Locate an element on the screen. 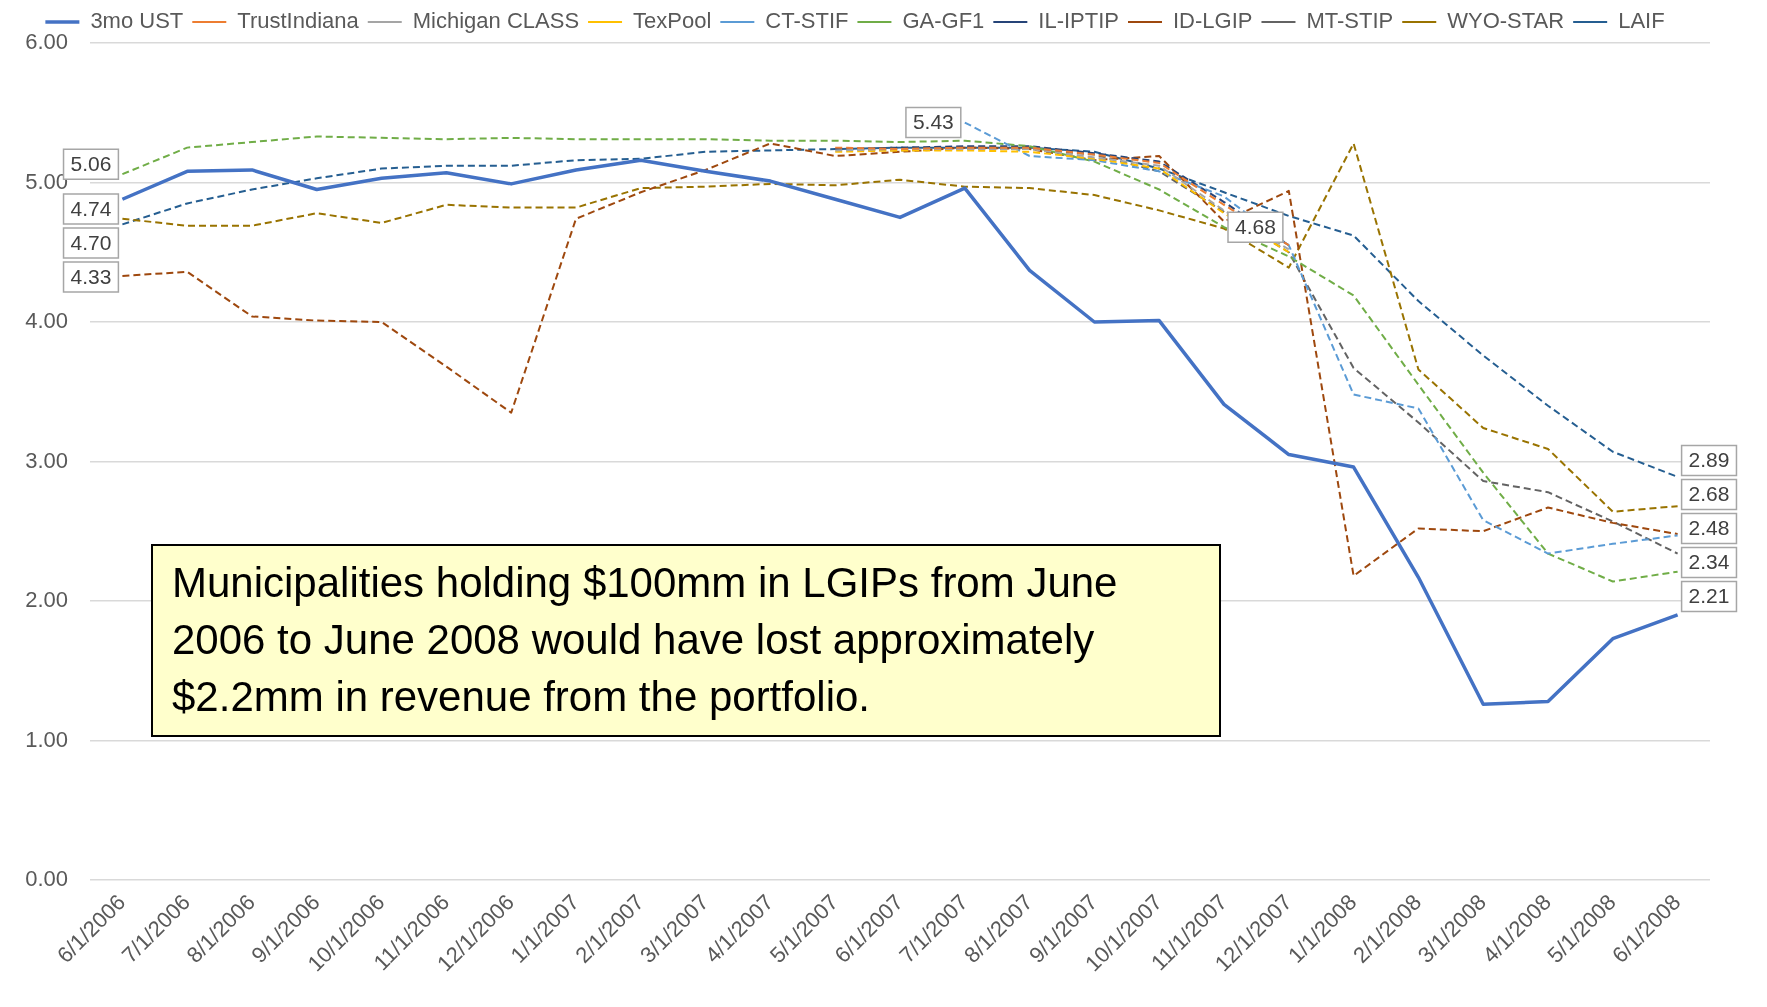 The image size is (1767, 1007). legend-label: TrustIndiana is located at coordinates (298, 21).